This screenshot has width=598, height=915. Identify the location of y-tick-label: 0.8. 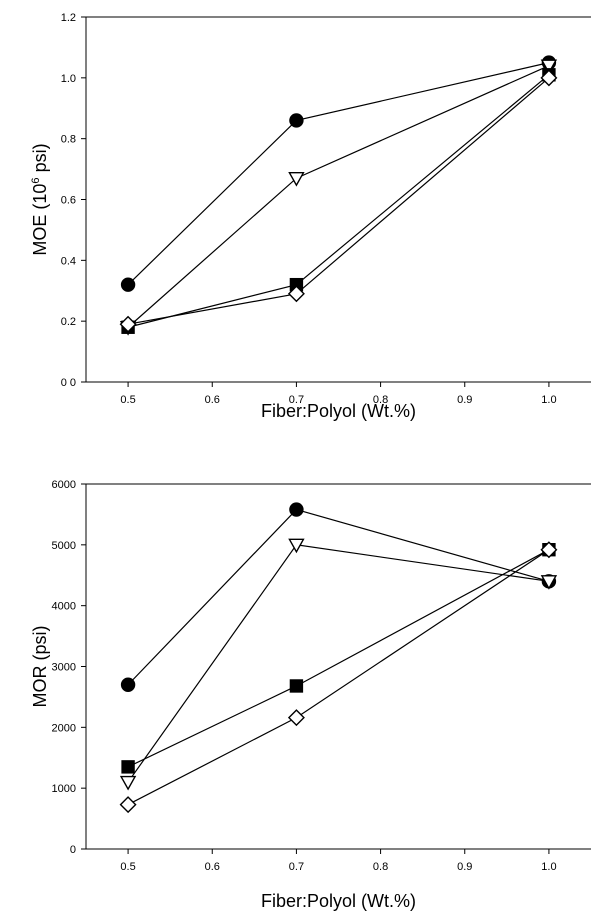
(68, 140).